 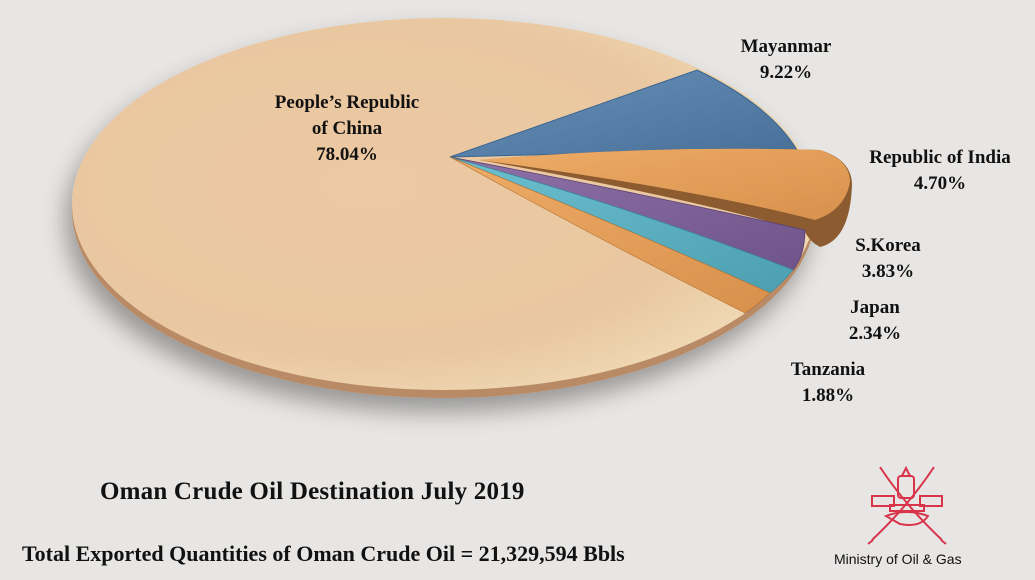 What do you see at coordinates (888, 259) in the screenshot?
I see `label-korea: S.Korea 3.83%` at bounding box center [888, 259].